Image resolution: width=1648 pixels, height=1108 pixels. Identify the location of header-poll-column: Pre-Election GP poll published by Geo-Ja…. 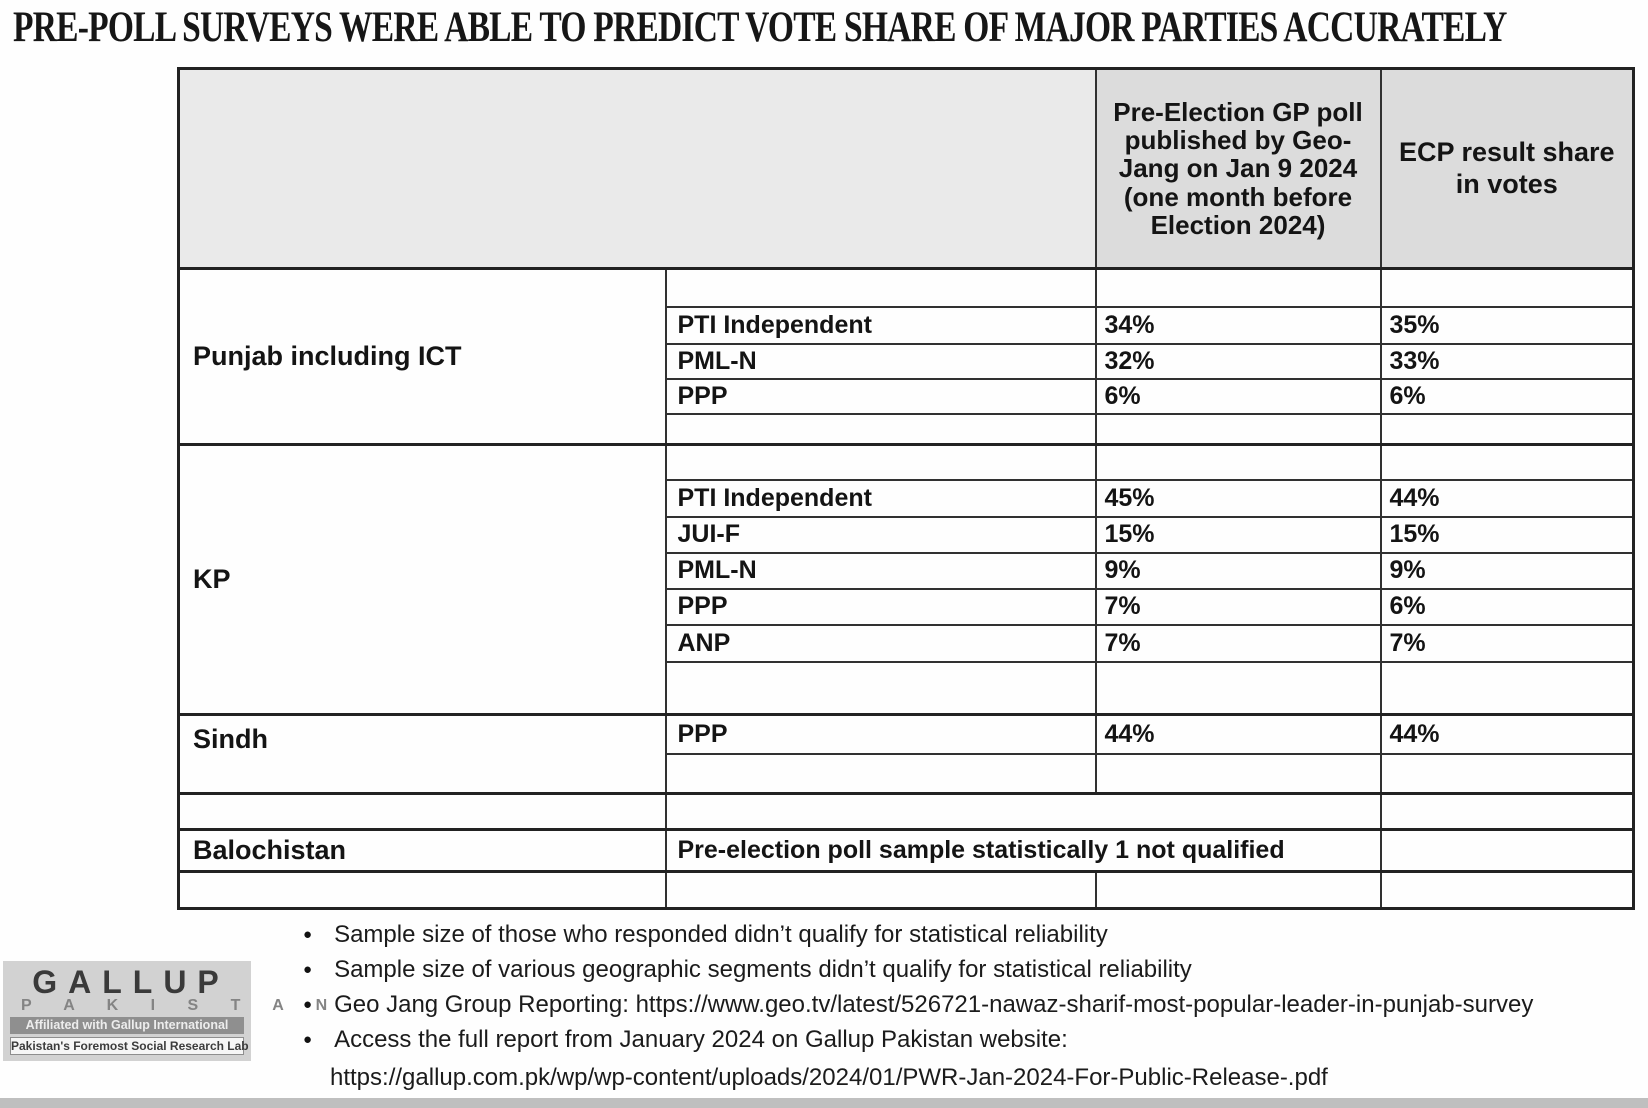
(1238, 168).